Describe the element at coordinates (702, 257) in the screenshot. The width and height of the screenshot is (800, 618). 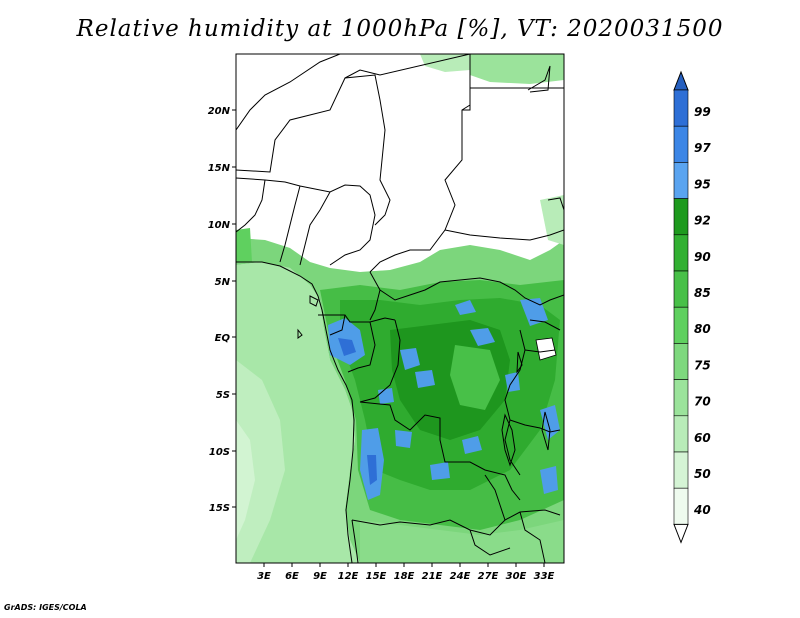
I see `colorbar-label: 90` at that location.